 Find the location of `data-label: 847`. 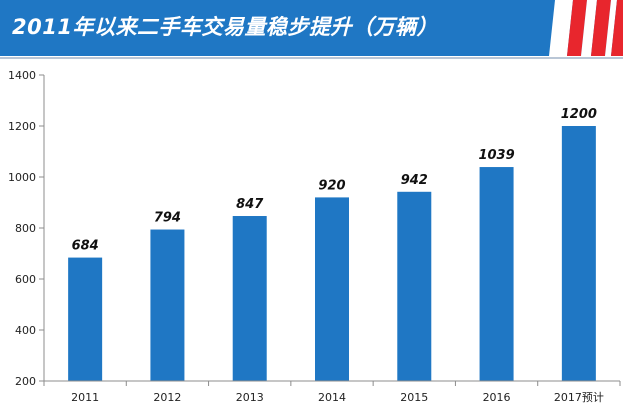

data-label: 847 is located at coordinates (250, 204).